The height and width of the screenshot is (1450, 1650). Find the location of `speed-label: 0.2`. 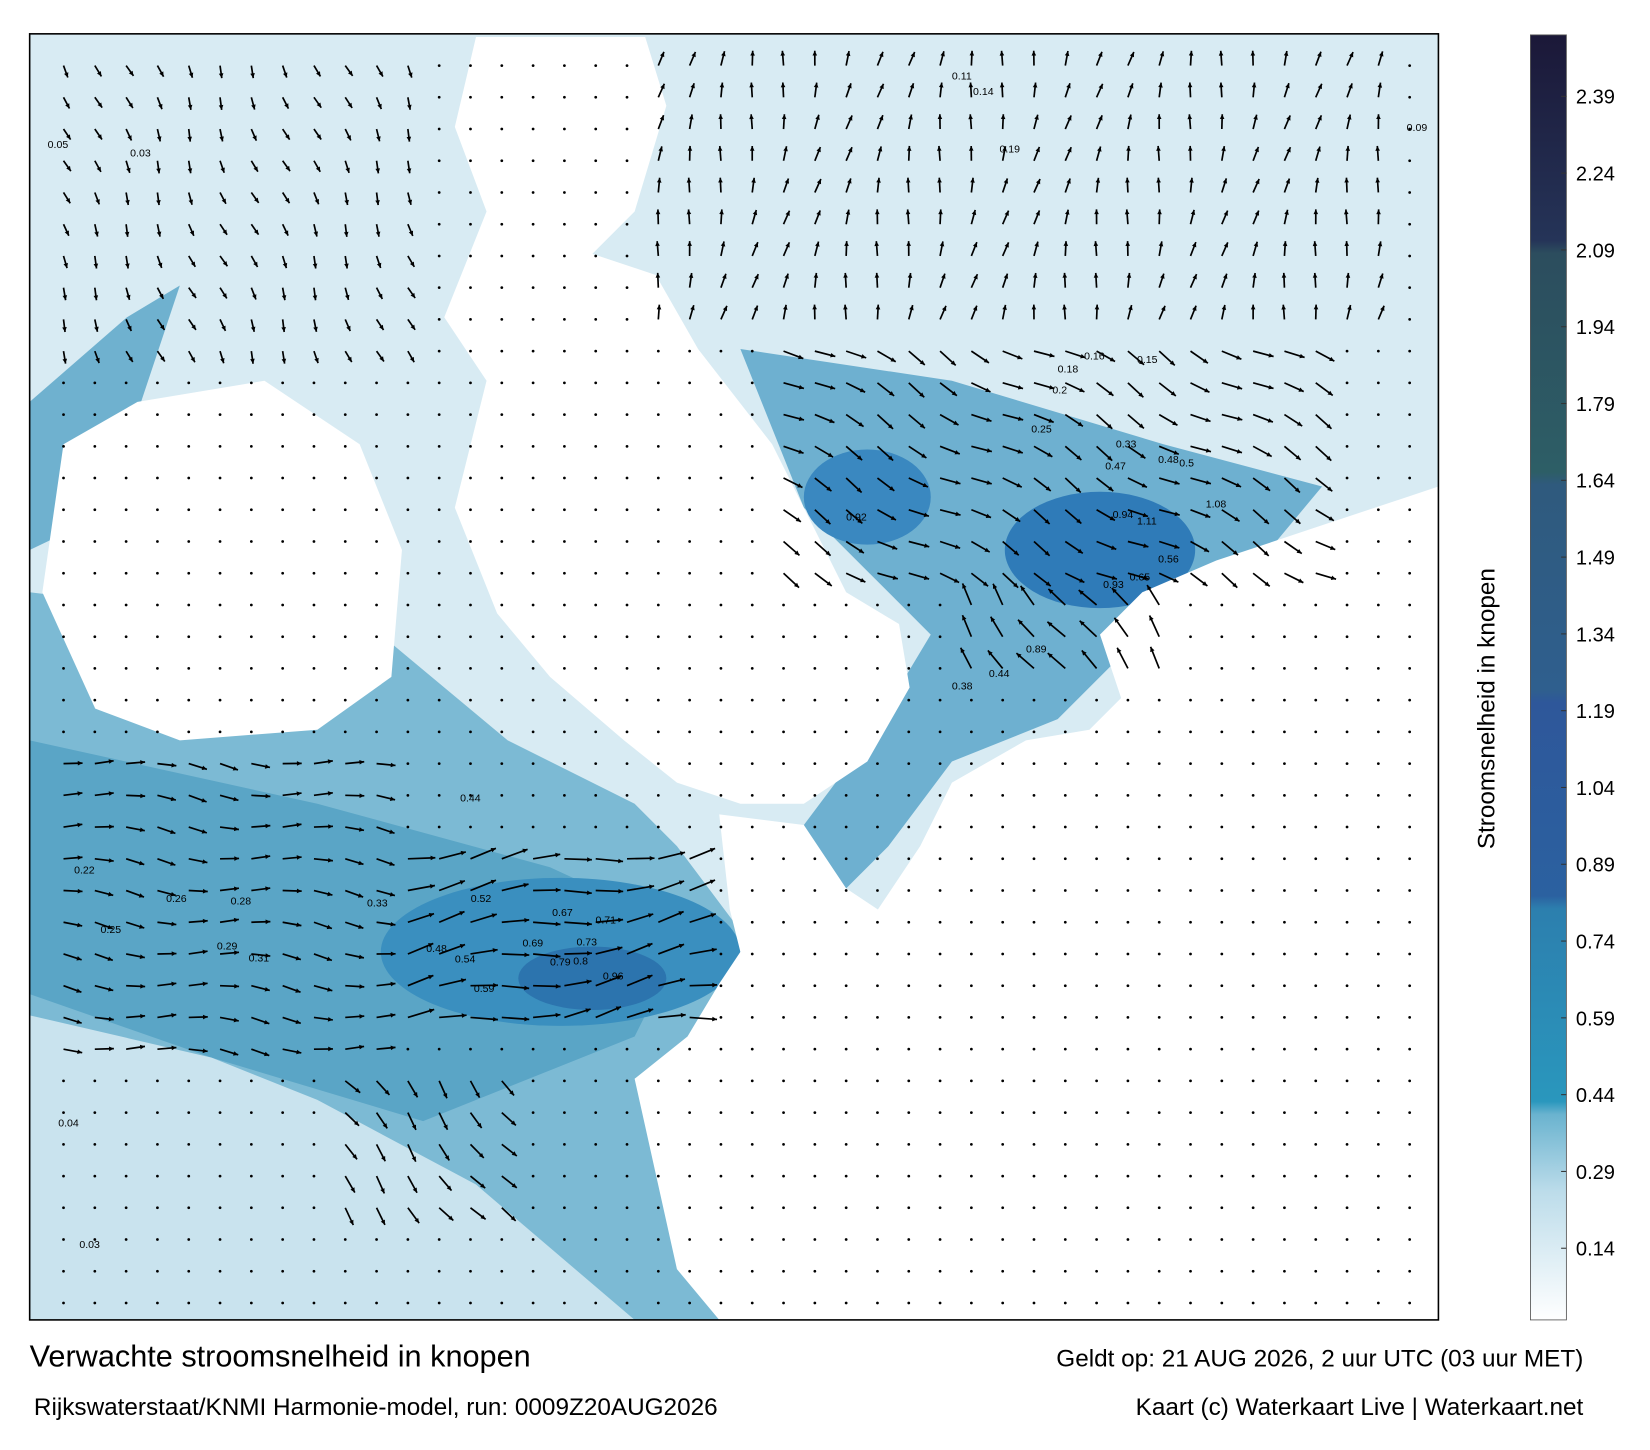

speed-label: 0.2 is located at coordinates (1059, 390).